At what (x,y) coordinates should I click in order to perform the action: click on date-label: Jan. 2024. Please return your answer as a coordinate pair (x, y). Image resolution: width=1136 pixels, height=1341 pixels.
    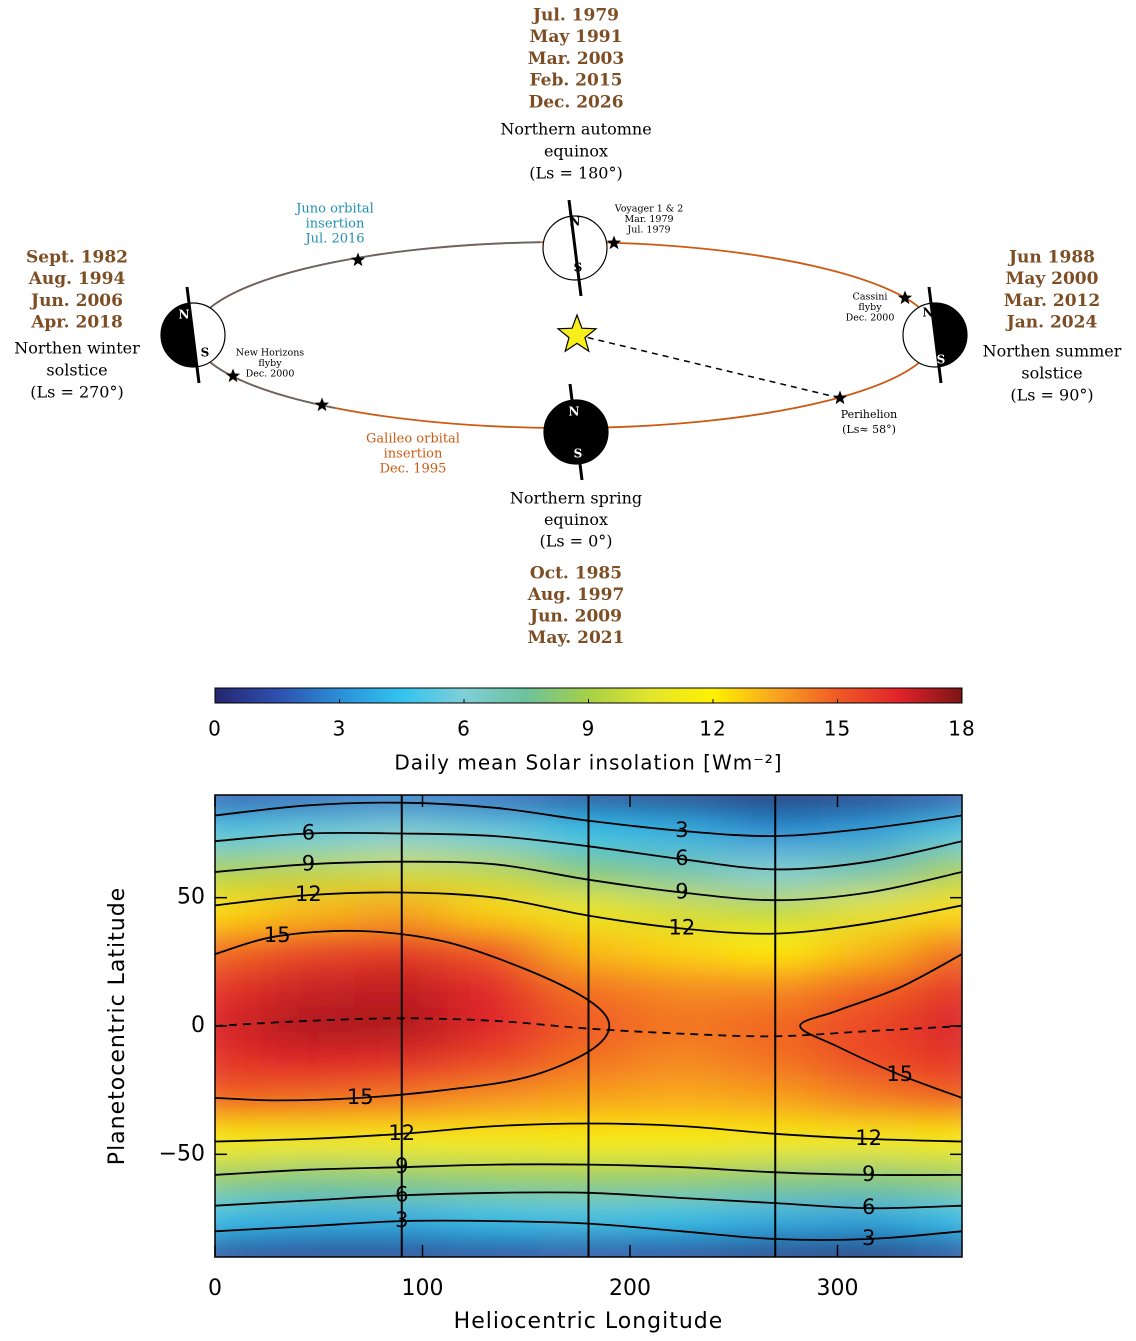
    Looking at the image, I should click on (1051, 323).